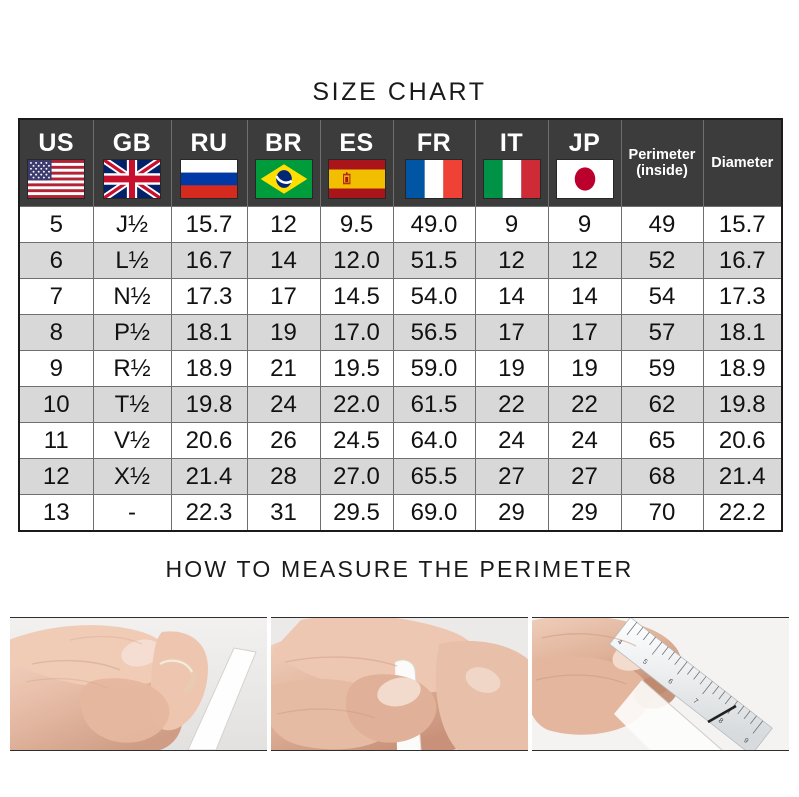 This screenshot has height=797, width=799. I want to click on column-code-ru: RU, so click(209, 143).